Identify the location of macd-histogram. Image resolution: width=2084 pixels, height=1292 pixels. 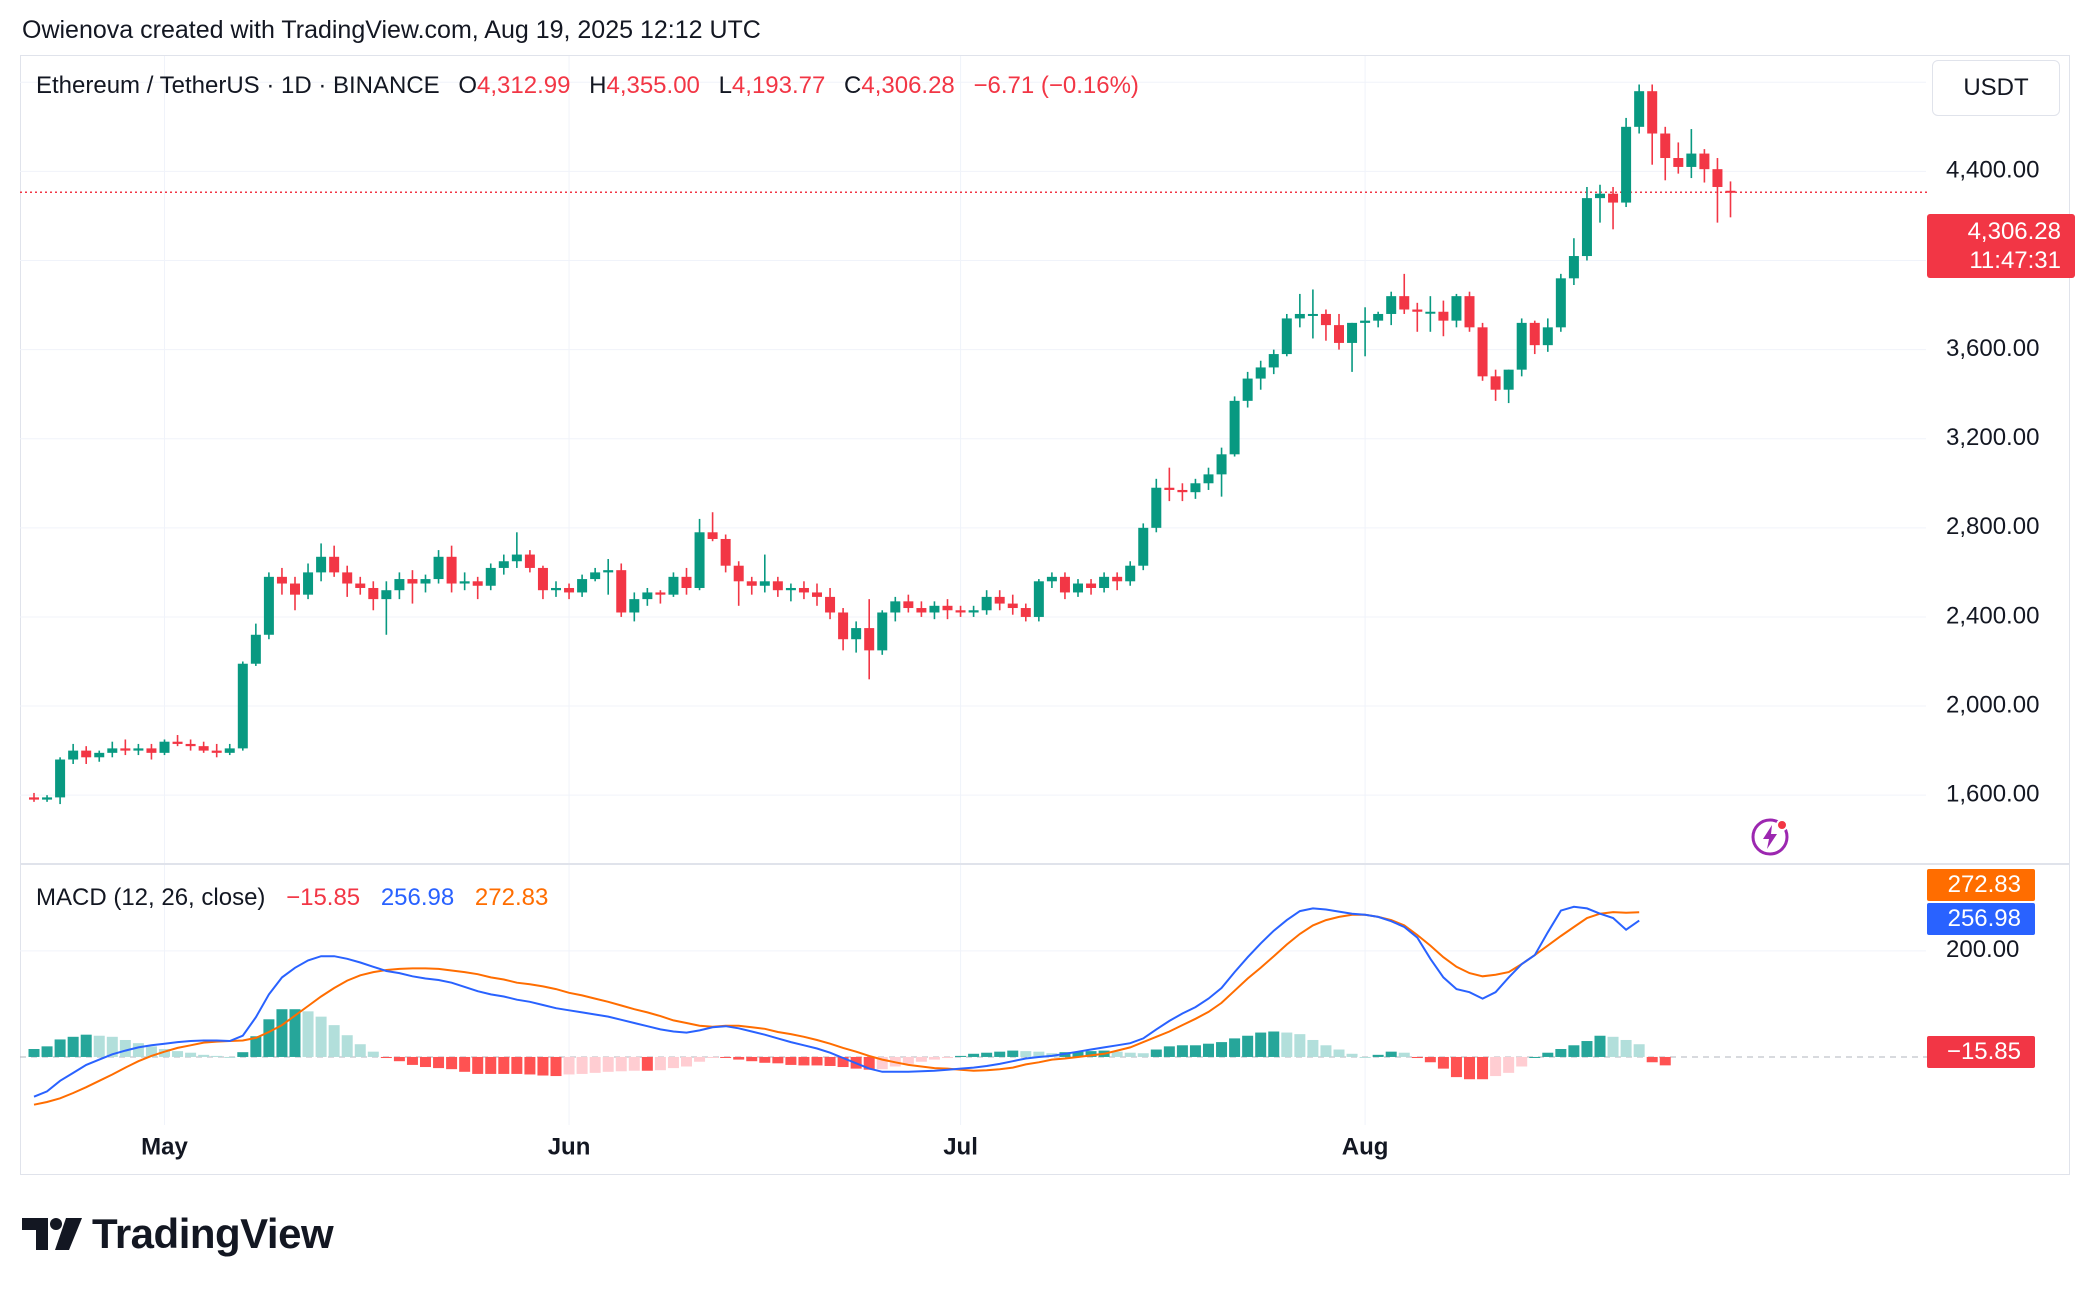
(973, 1044).